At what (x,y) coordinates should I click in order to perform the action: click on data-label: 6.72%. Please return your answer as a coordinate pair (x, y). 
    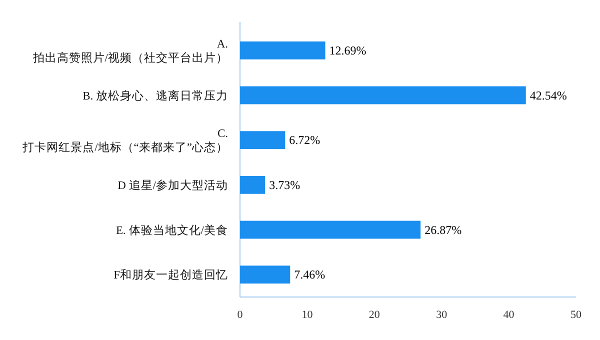
    Looking at the image, I should click on (304, 140).